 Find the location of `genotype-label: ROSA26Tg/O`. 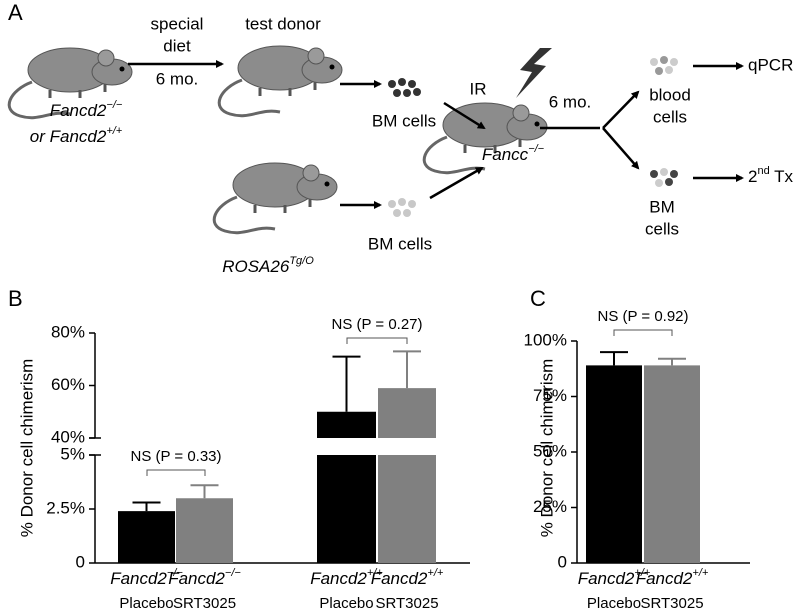

genotype-label: ROSA26Tg/O is located at coordinates (268, 266).